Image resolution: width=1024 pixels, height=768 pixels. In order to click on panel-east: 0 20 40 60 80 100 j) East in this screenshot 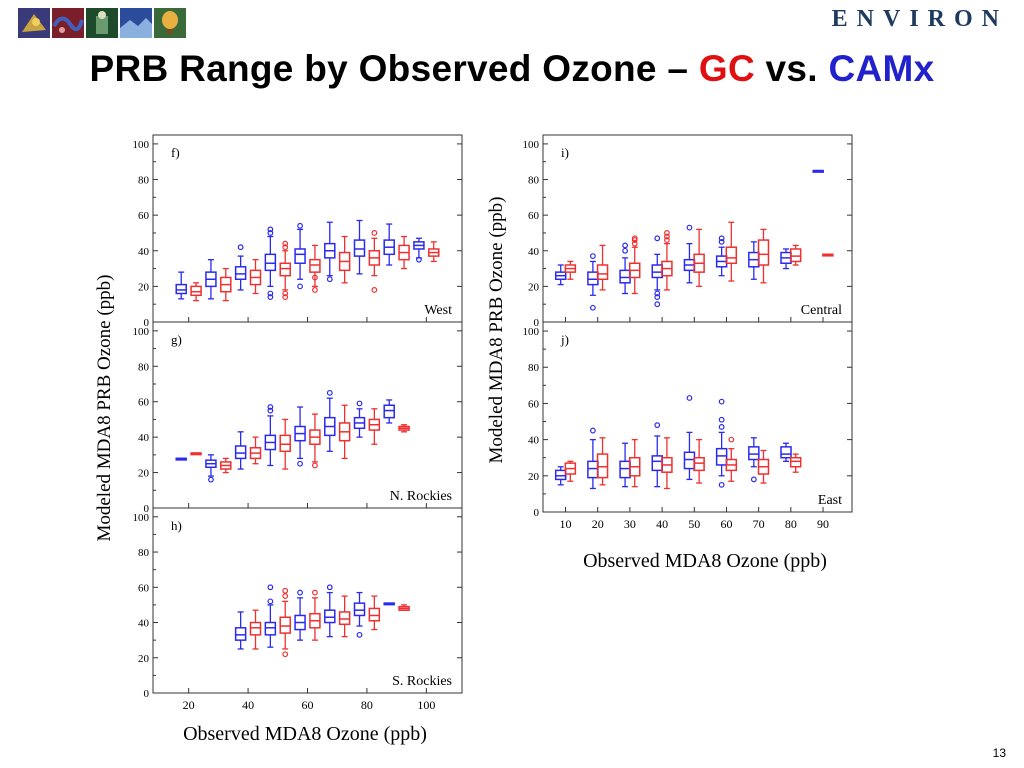, I will do `click(688, 420)`.